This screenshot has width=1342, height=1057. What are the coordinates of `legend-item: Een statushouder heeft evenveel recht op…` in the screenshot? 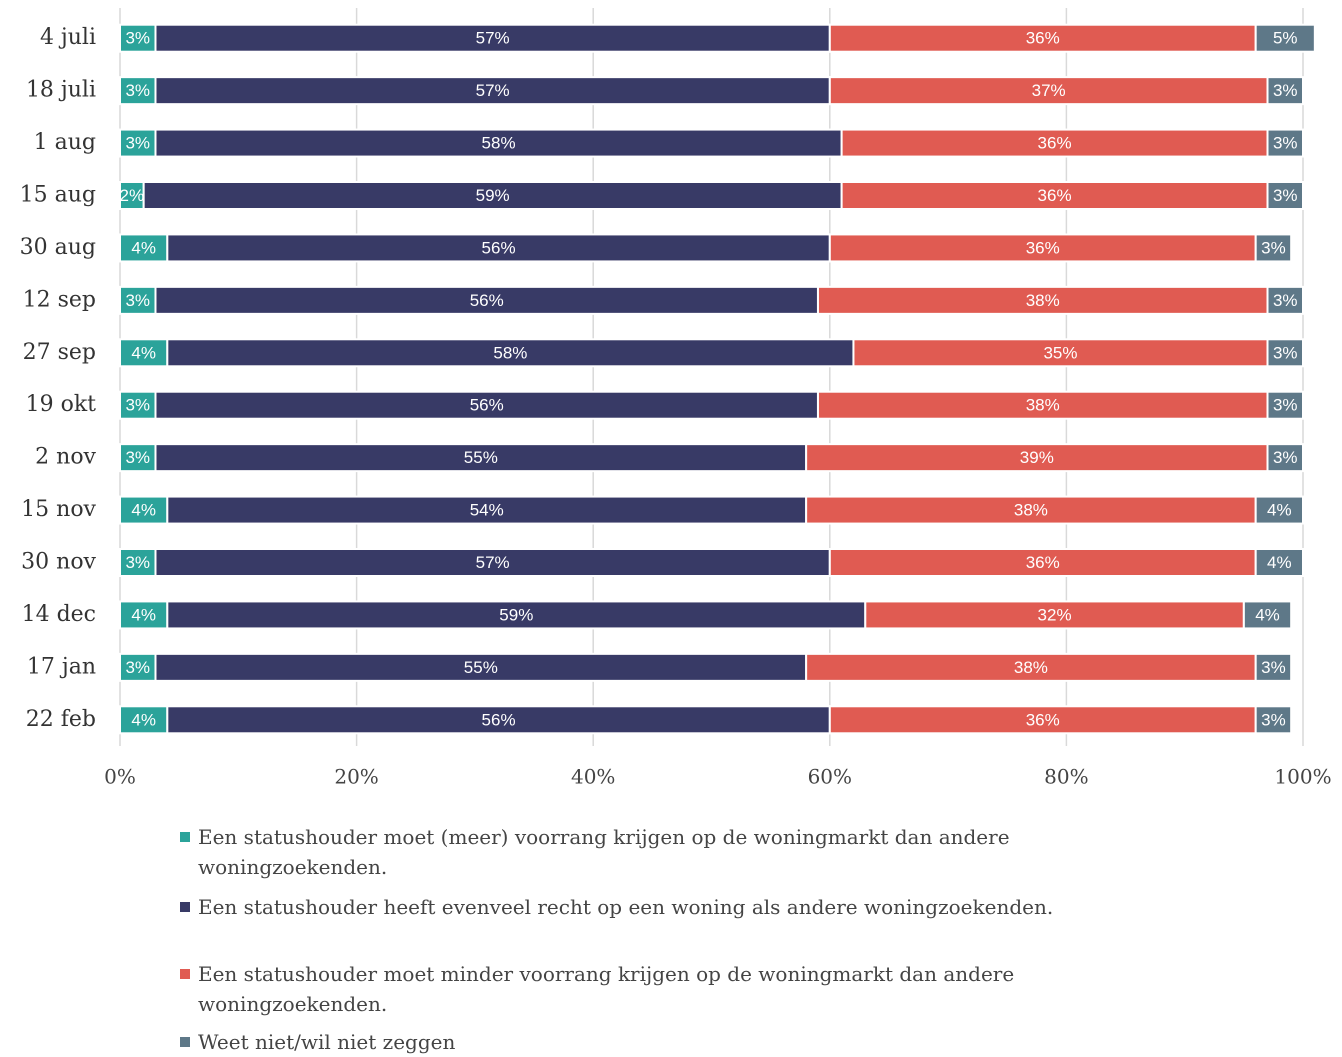 It's located at (678, 907).